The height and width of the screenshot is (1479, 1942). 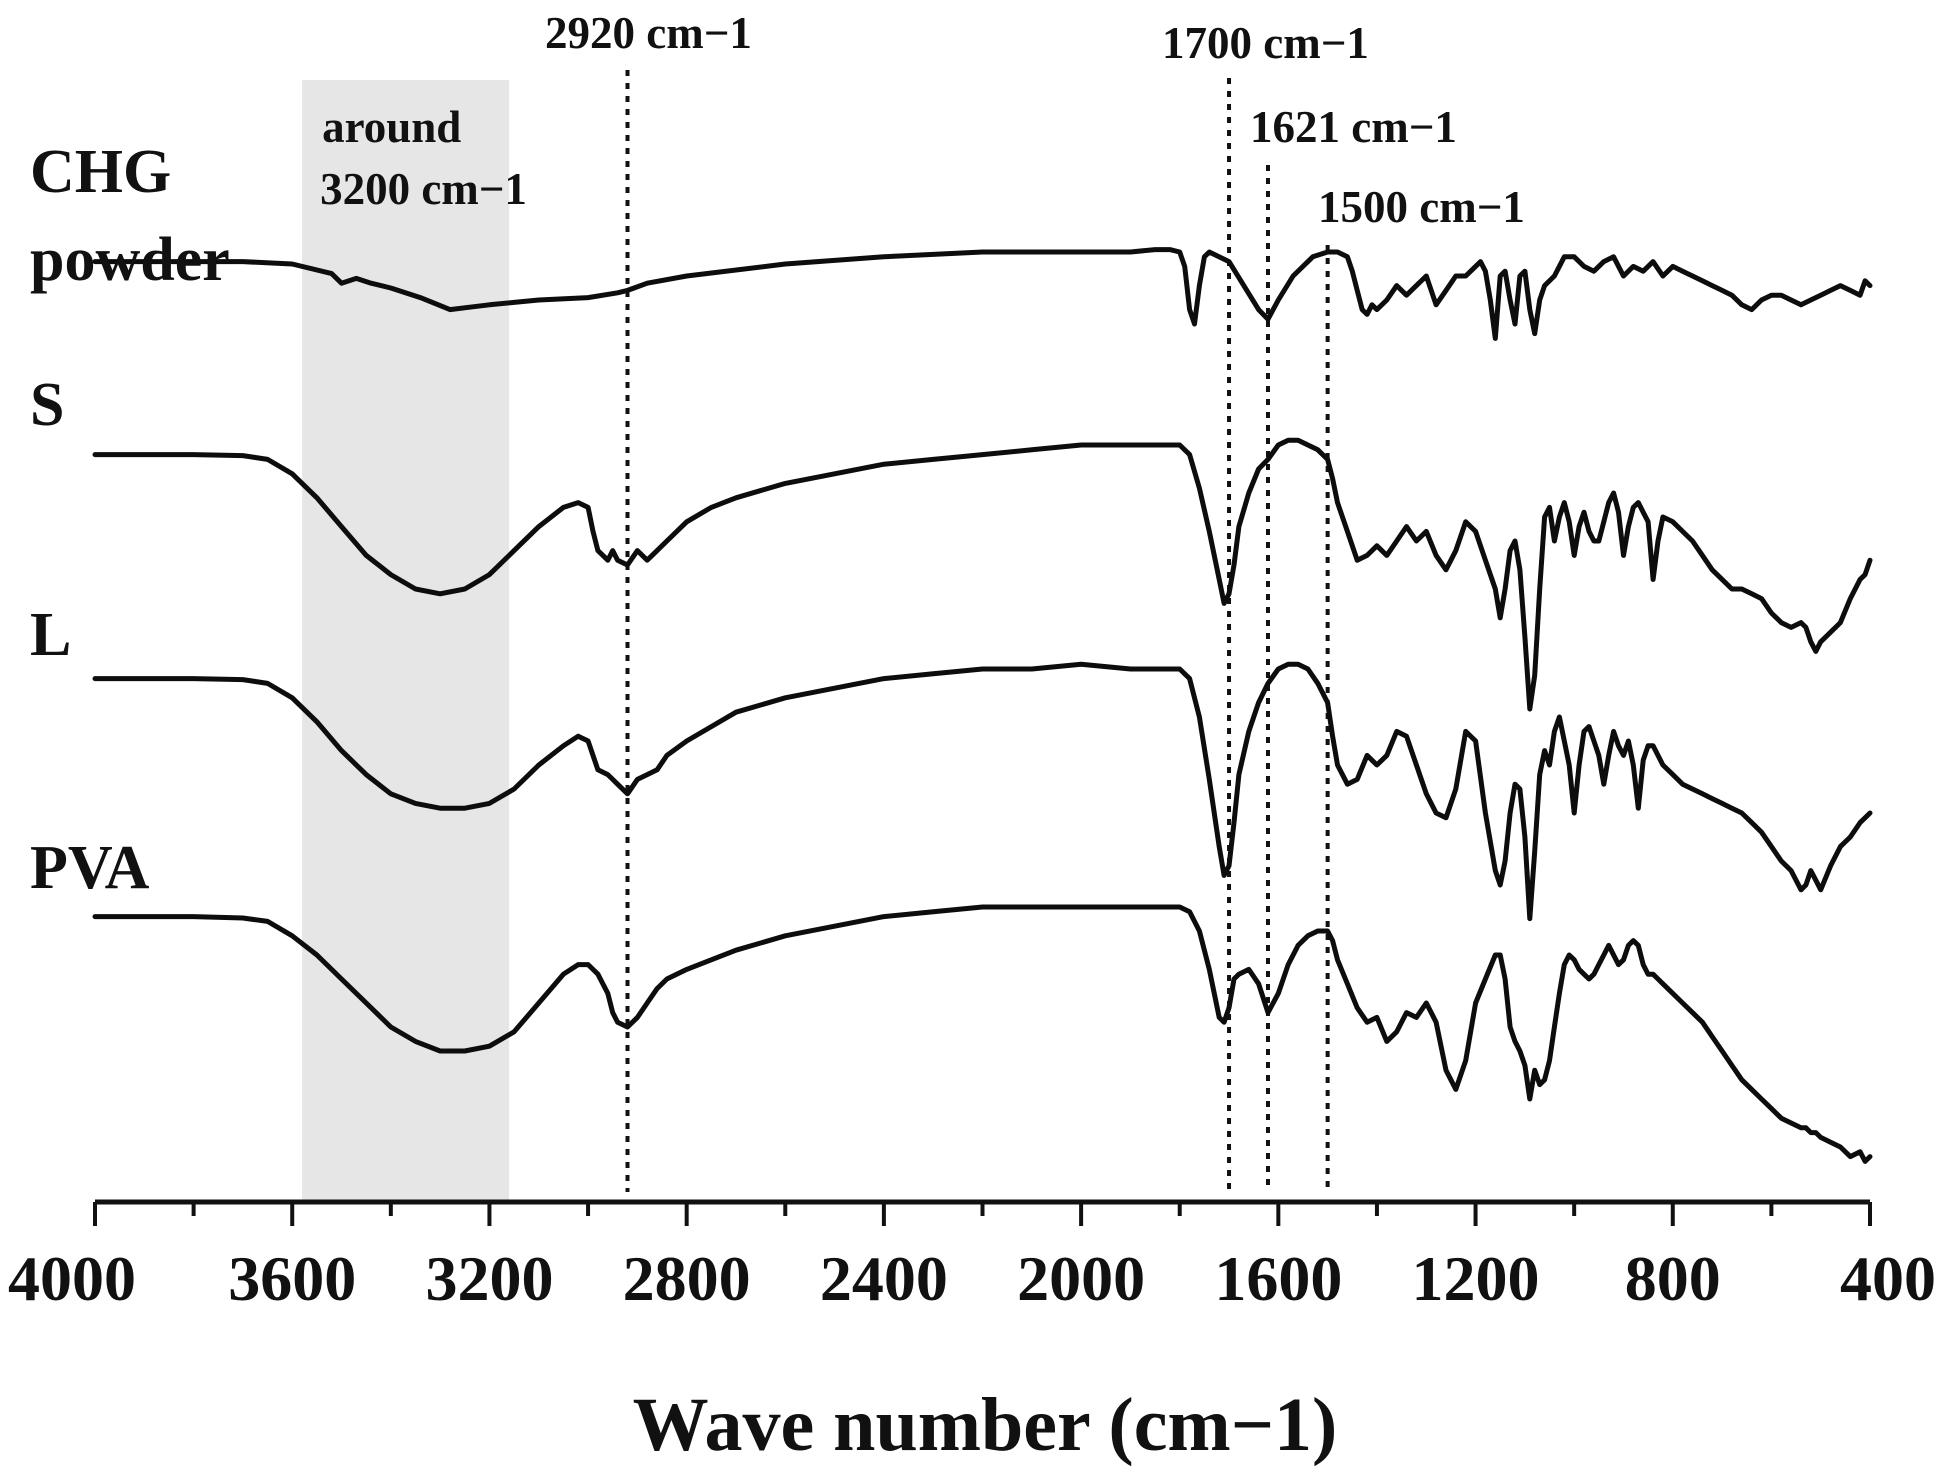 I want to click on series-label-l: L, so click(x=50, y=635).